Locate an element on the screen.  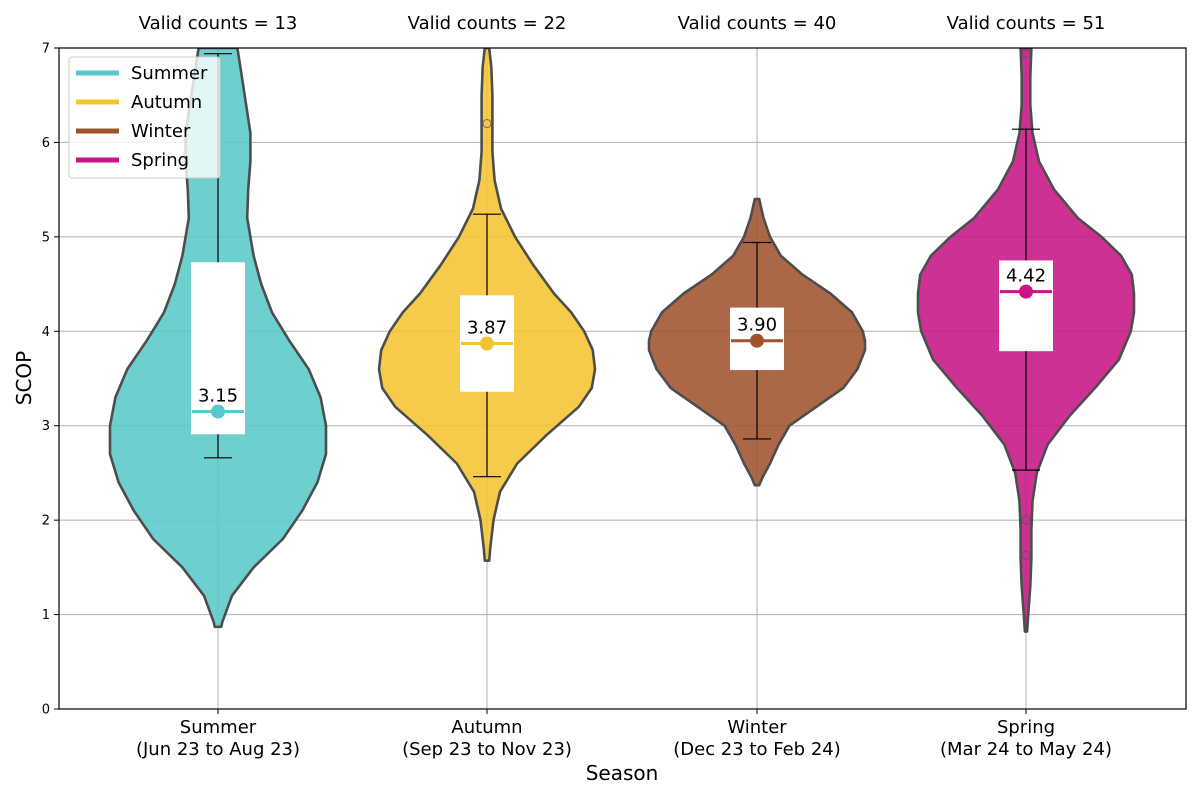
iqr-box is located at coordinates (1026, 306).